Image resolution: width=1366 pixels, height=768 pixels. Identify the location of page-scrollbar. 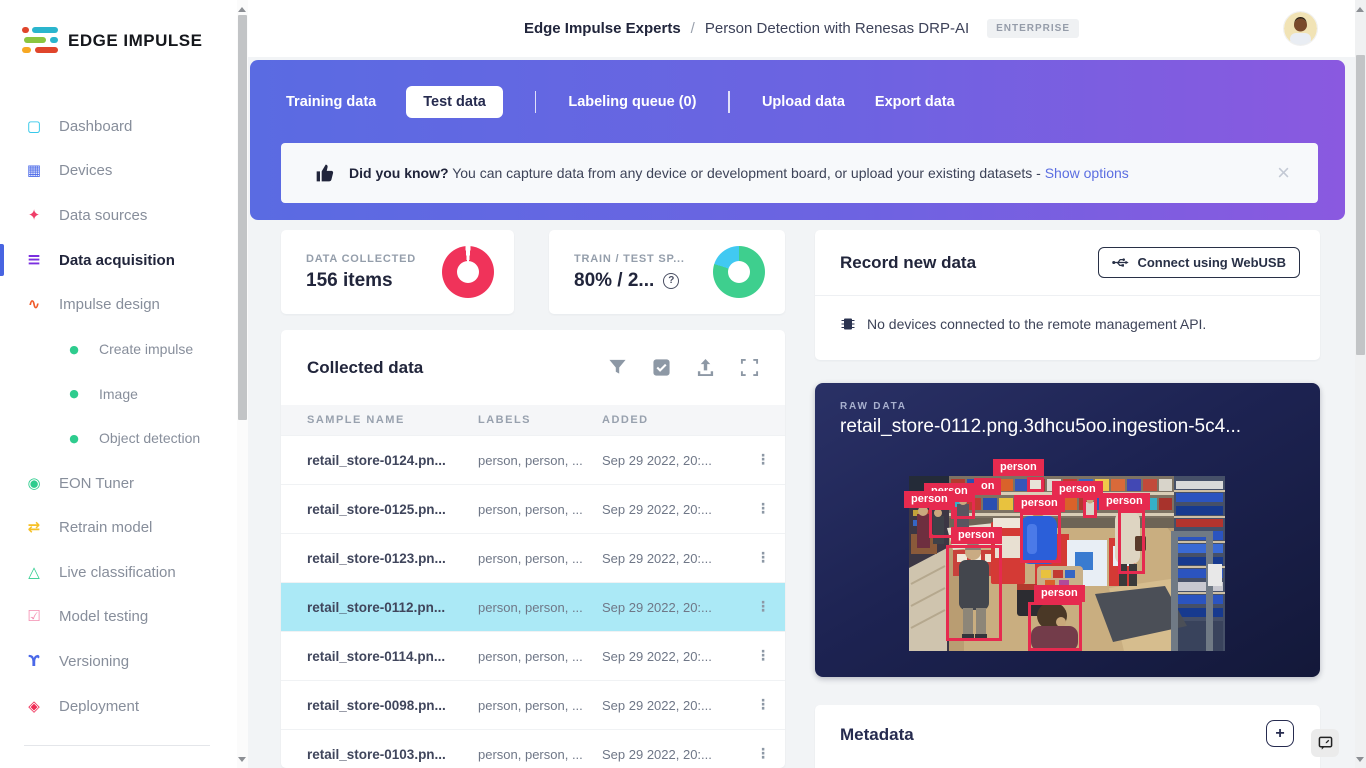
(1360, 384).